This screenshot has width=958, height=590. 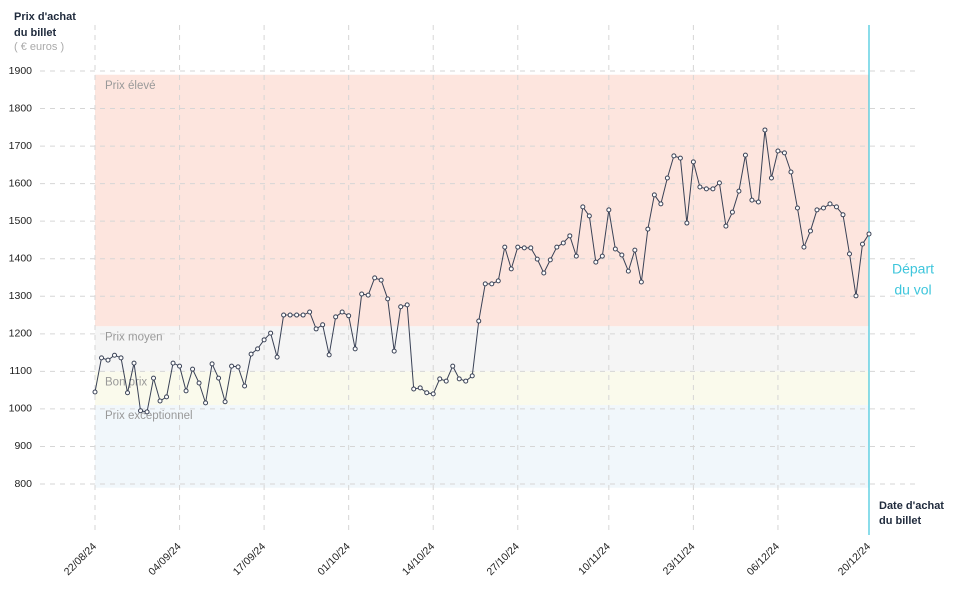 I want to click on y-tick-label: 1700, so click(x=21, y=146).